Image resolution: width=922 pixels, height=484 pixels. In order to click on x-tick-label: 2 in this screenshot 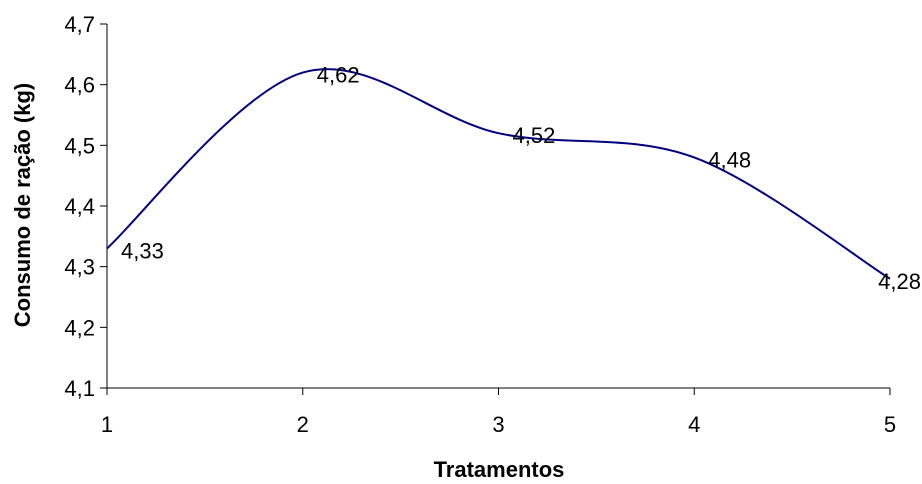, I will do `click(303, 424)`.